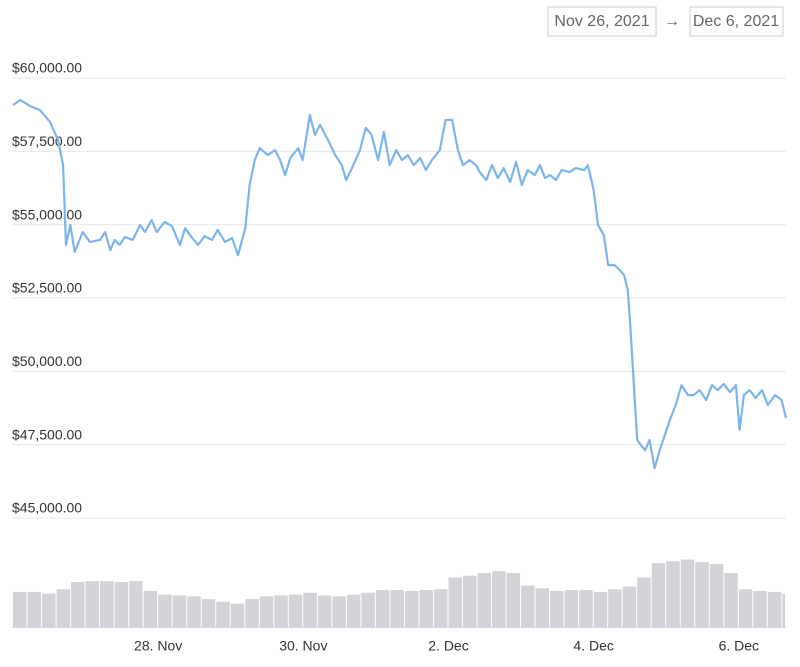 The width and height of the screenshot is (800, 667). Describe the element at coordinates (47, 288) in the screenshot. I see `y-tick-label: $52,500.00` at that location.